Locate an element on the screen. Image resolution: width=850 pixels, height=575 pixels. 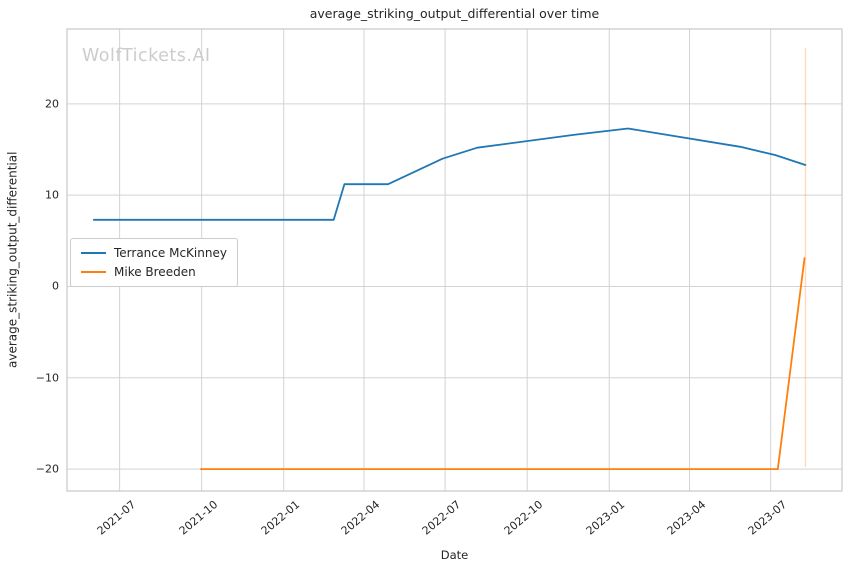
y-tick-label: 0 is located at coordinates (55, 286).